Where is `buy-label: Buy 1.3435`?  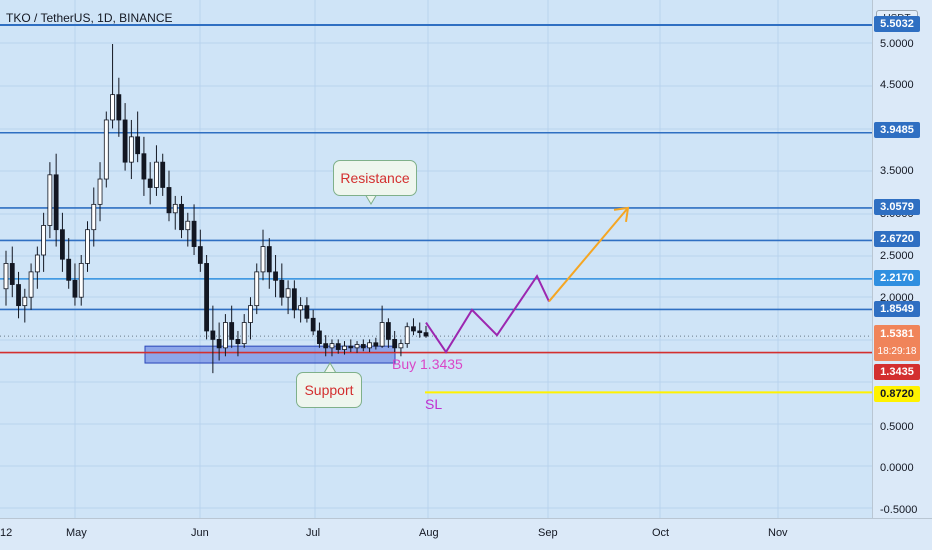 buy-label: Buy 1.3435 is located at coordinates (427, 364).